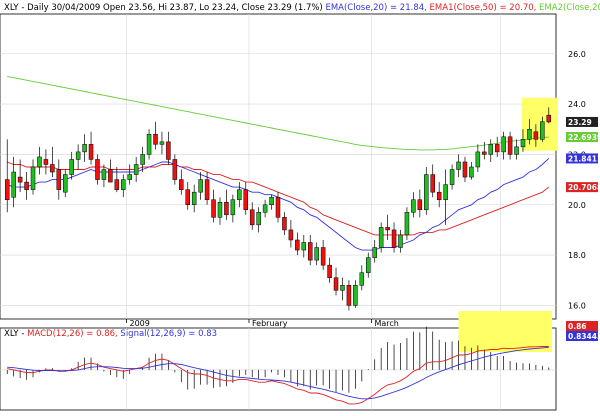 This screenshot has width=600, height=416. I want to click on macd-tags: 0.860.834439, so click(583, 331).